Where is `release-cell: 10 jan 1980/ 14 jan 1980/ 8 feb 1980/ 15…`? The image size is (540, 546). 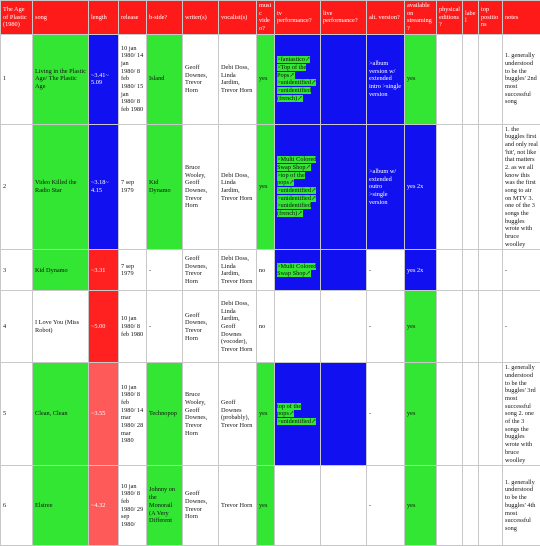 release-cell: 10 jan 1980/ 14 jan 1980/ 8 feb 1980/ 15… is located at coordinates (133, 79).